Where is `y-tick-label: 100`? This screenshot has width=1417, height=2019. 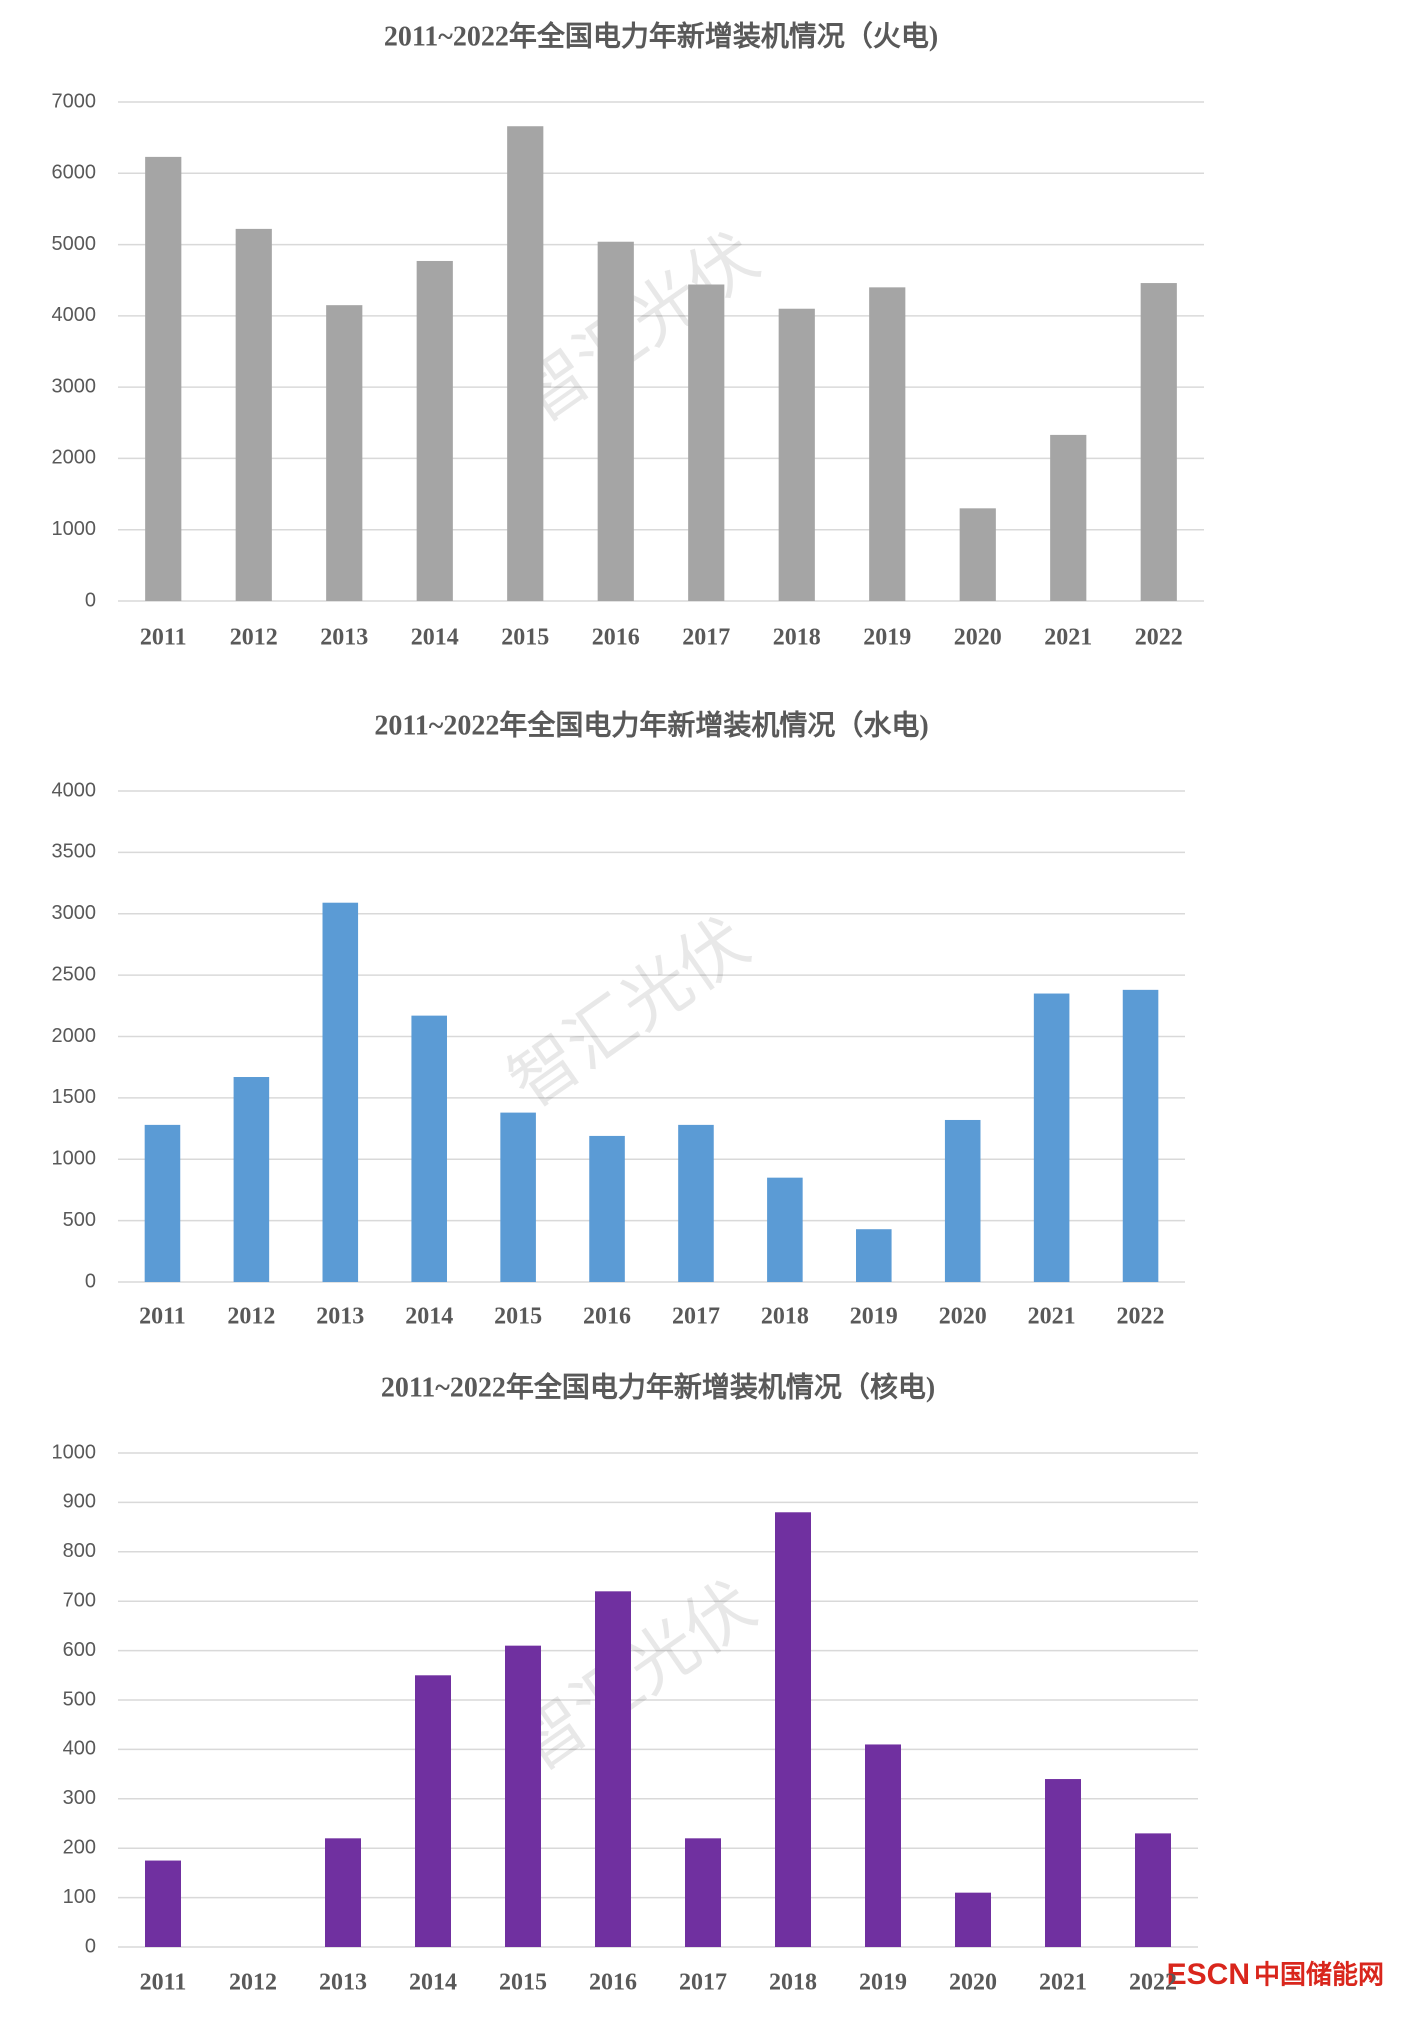 y-tick-label: 100 is located at coordinates (79, 1897).